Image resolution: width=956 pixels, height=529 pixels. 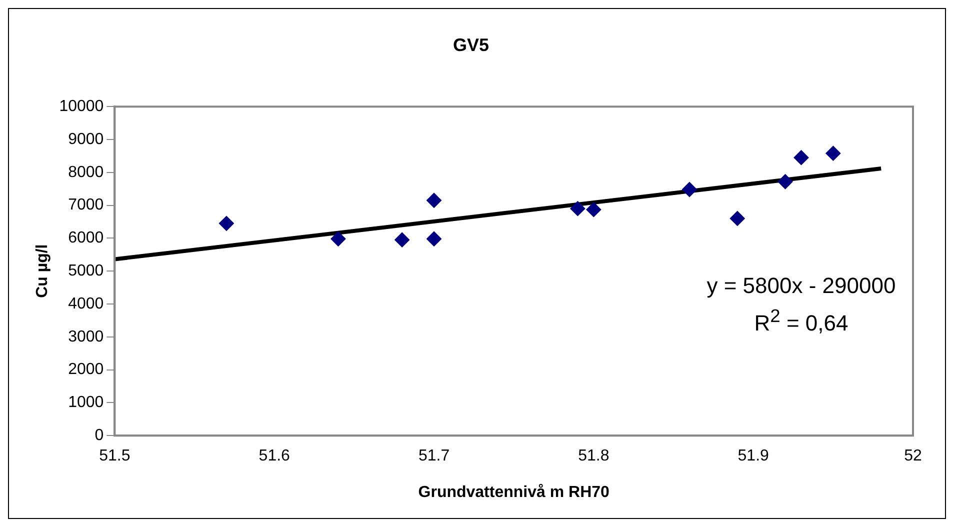 What do you see at coordinates (274, 456) in the screenshot?
I see `x-tick-label: 51.6` at bounding box center [274, 456].